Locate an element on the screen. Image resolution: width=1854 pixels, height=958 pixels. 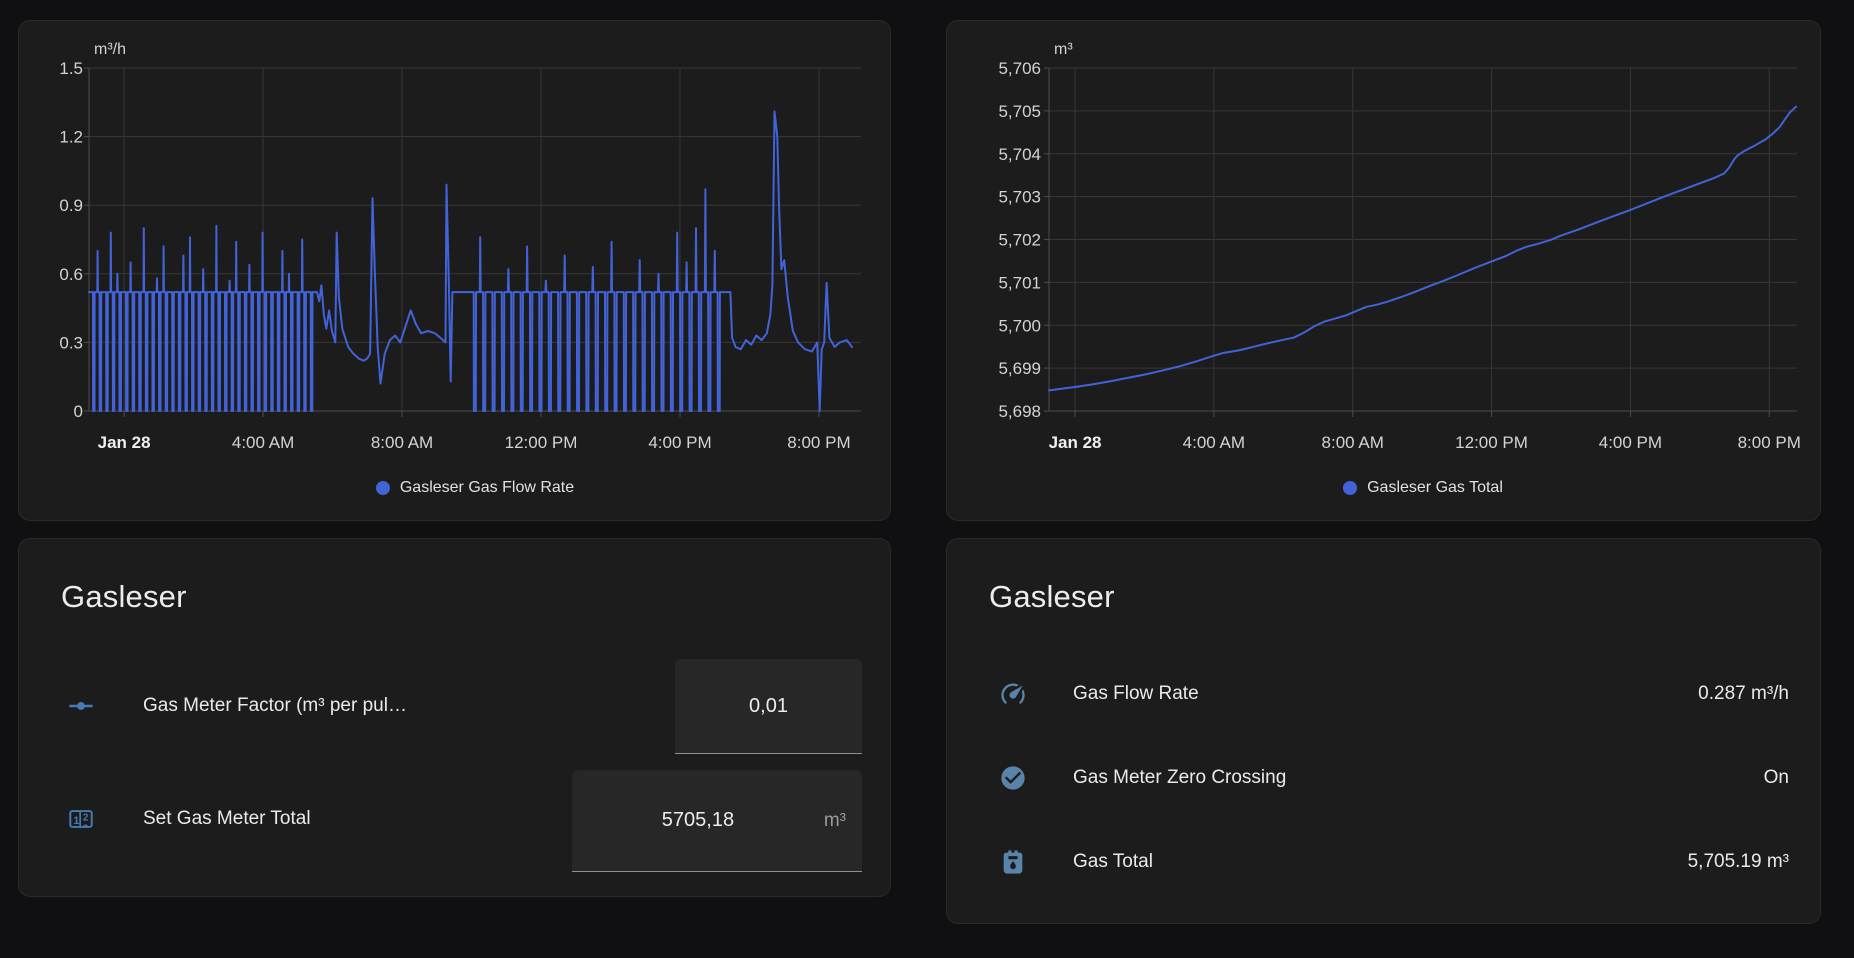
svg-text: 1 is located at coordinates (76, 821).